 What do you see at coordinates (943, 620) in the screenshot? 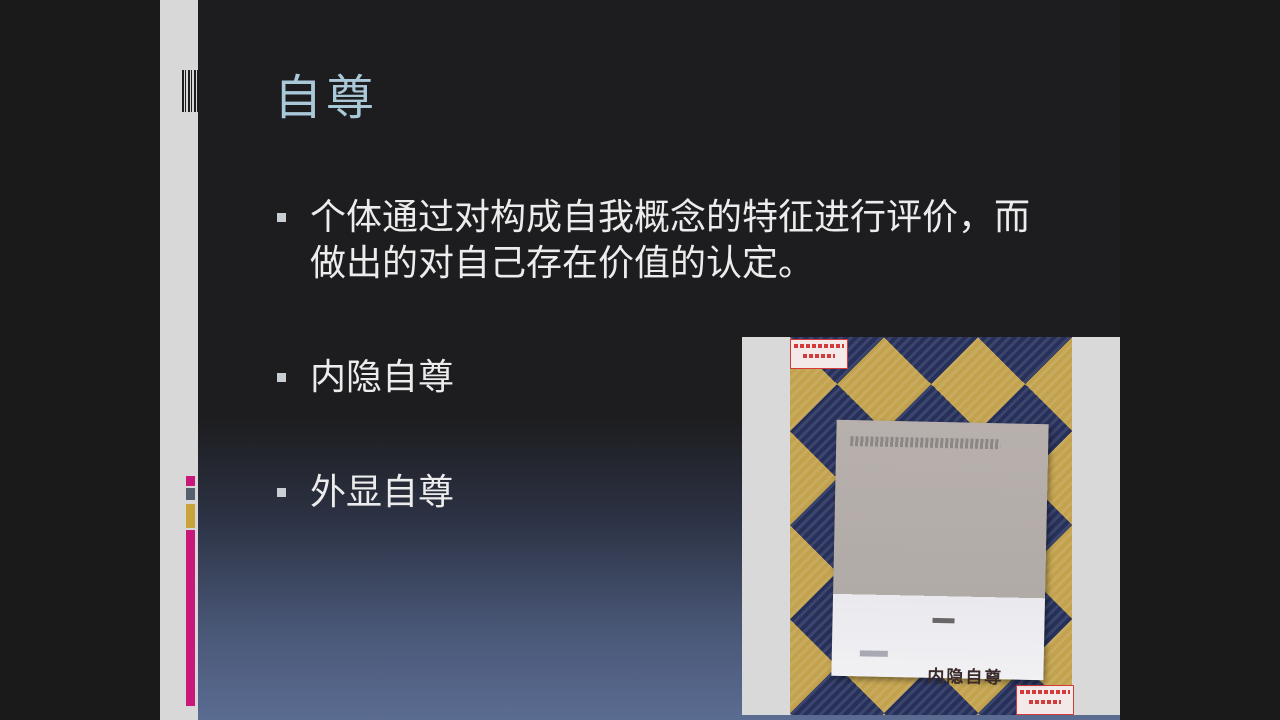
I see `book-author-mark` at bounding box center [943, 620].